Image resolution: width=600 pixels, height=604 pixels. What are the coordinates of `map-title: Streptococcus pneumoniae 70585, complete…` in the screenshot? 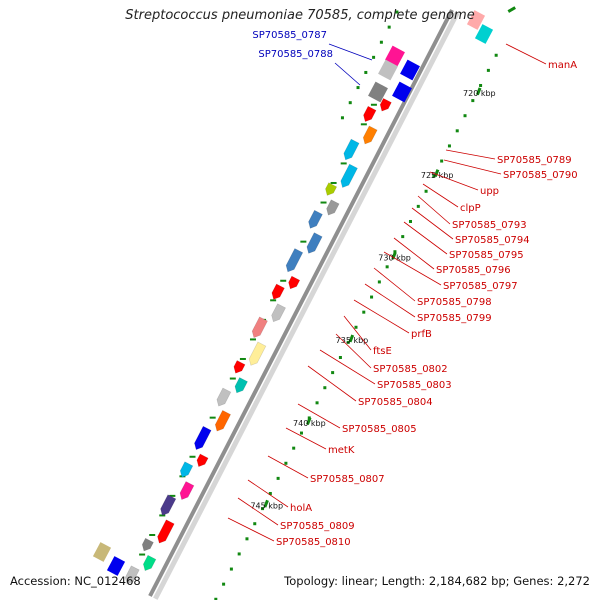 It's located at (300, 15).